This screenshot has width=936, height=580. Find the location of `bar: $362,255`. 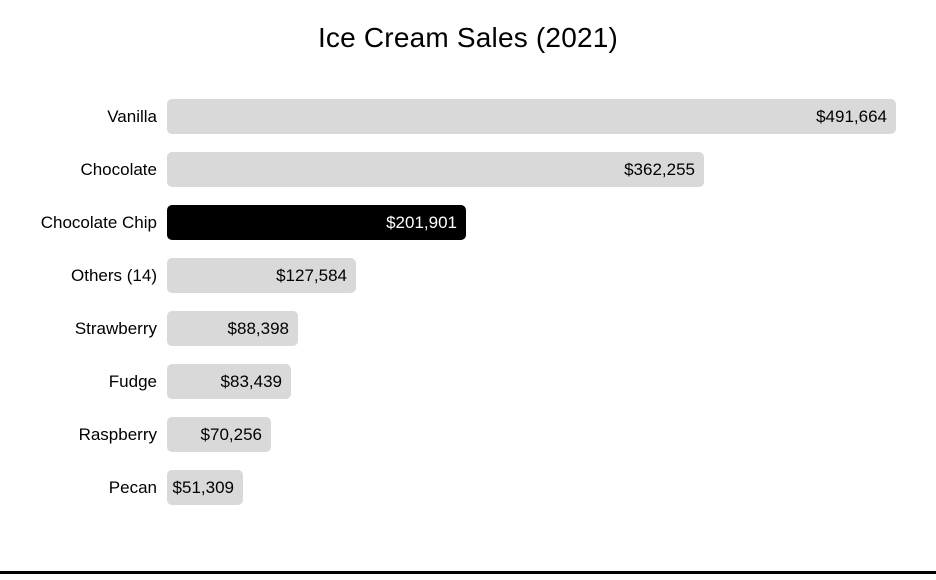

bar: $362,255 is located at coordinates (435, 169).